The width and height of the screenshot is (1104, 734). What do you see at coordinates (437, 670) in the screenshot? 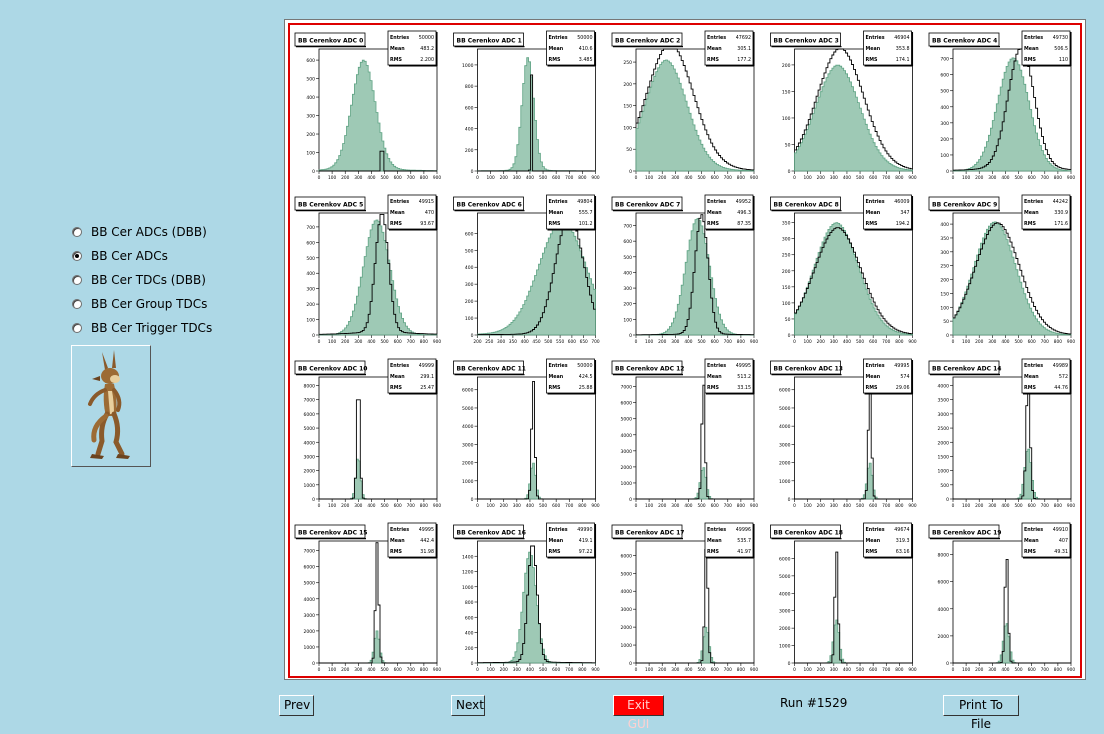
I see `x-tick-label: 900` at bounding box center [437, 670].